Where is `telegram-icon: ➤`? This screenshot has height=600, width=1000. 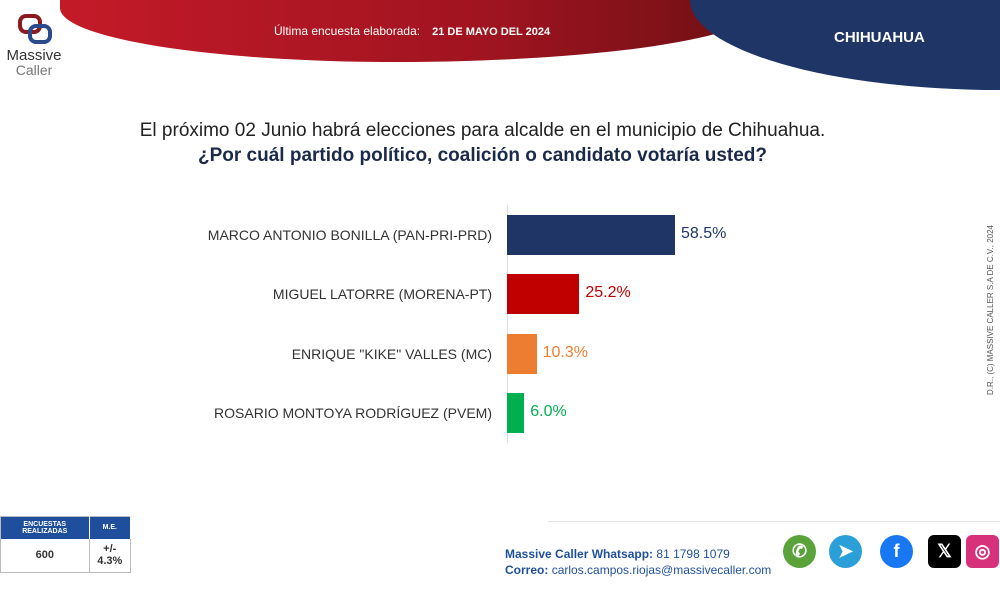 telegram-icon: ➤ is located at coordinates (845, 551).